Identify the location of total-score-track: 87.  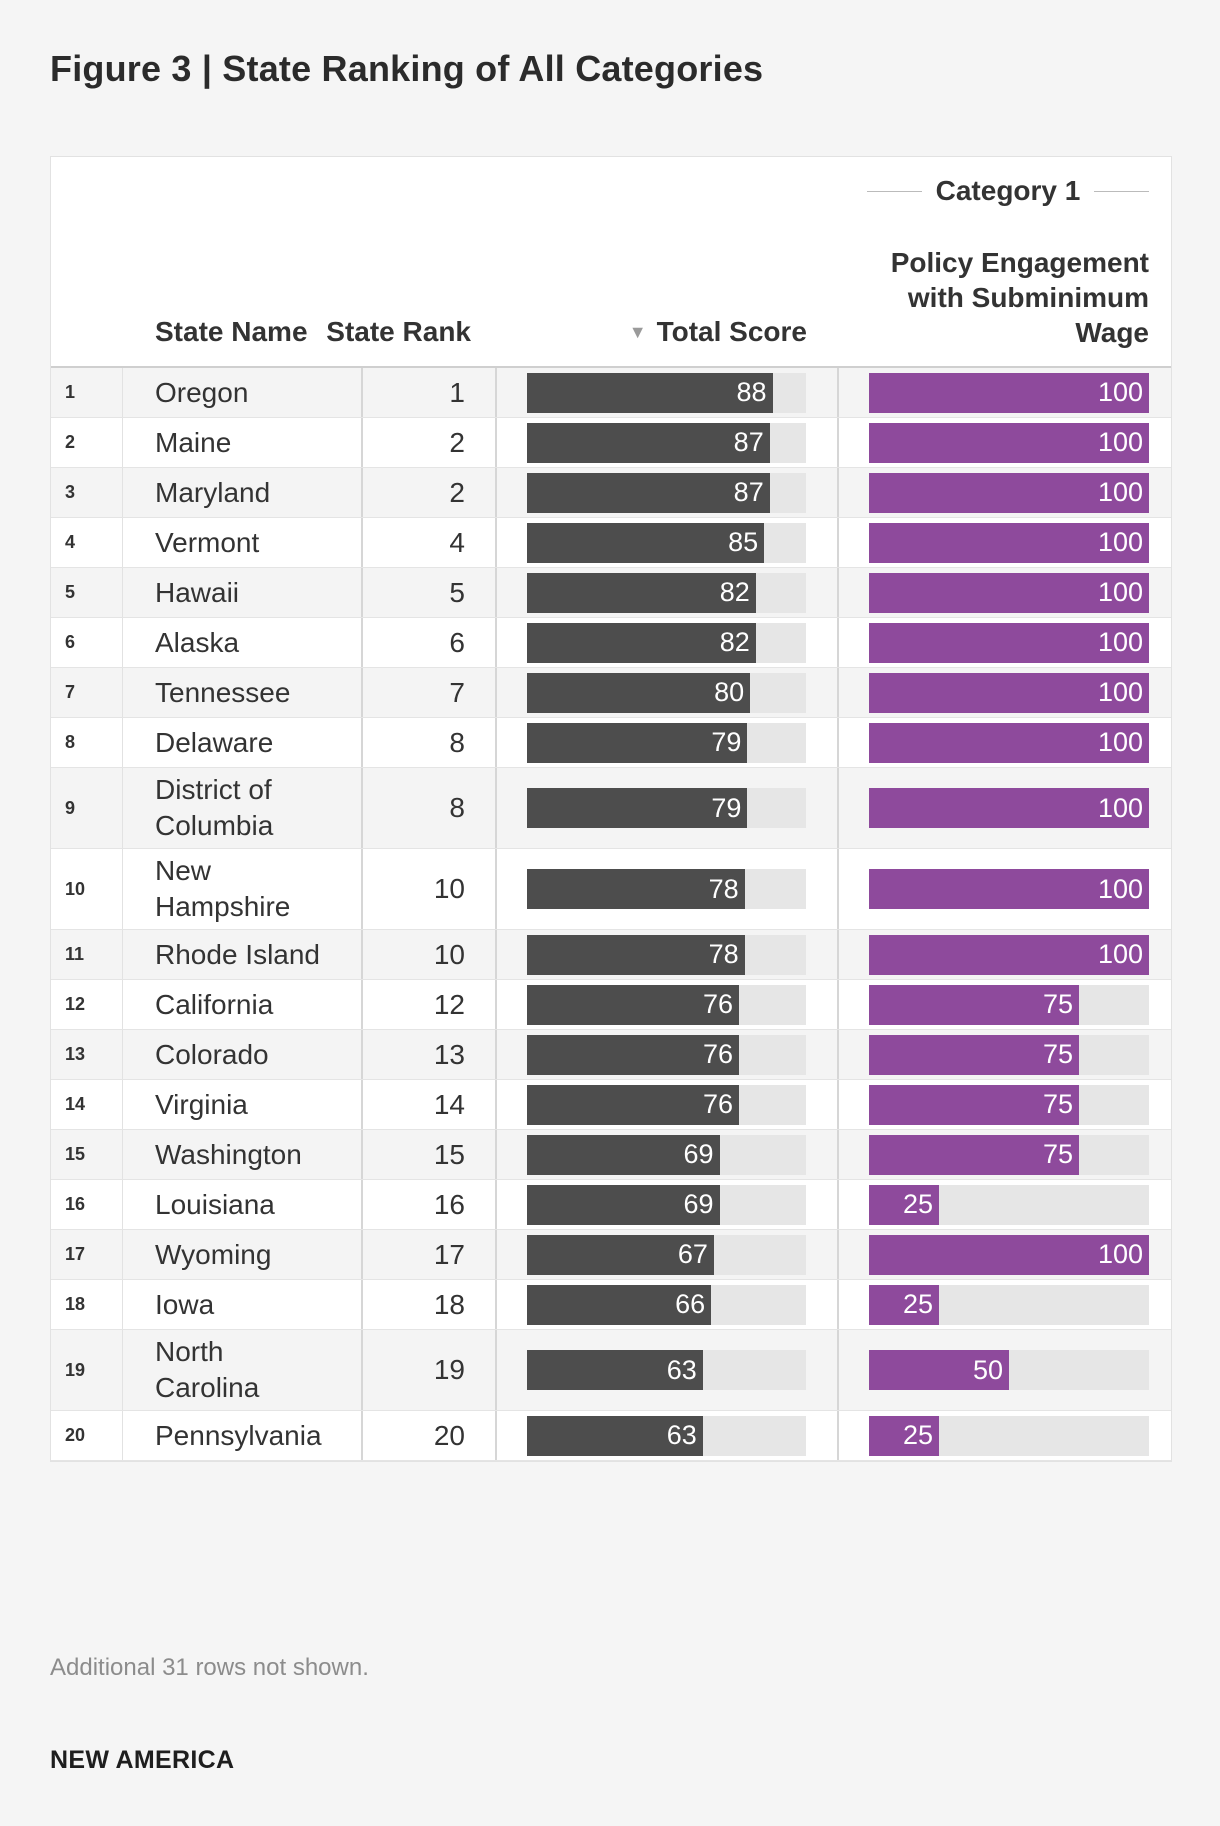
(666, 492).